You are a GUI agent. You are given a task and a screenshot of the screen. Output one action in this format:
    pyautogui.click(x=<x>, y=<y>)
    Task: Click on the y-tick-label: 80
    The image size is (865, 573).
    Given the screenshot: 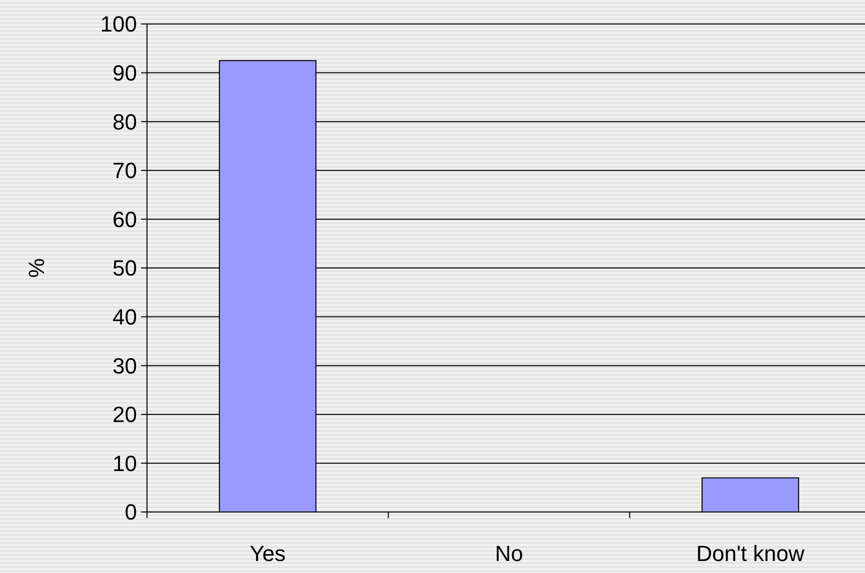 What is the action you would take?
    pyautogui.click(x=124, y=121)
    